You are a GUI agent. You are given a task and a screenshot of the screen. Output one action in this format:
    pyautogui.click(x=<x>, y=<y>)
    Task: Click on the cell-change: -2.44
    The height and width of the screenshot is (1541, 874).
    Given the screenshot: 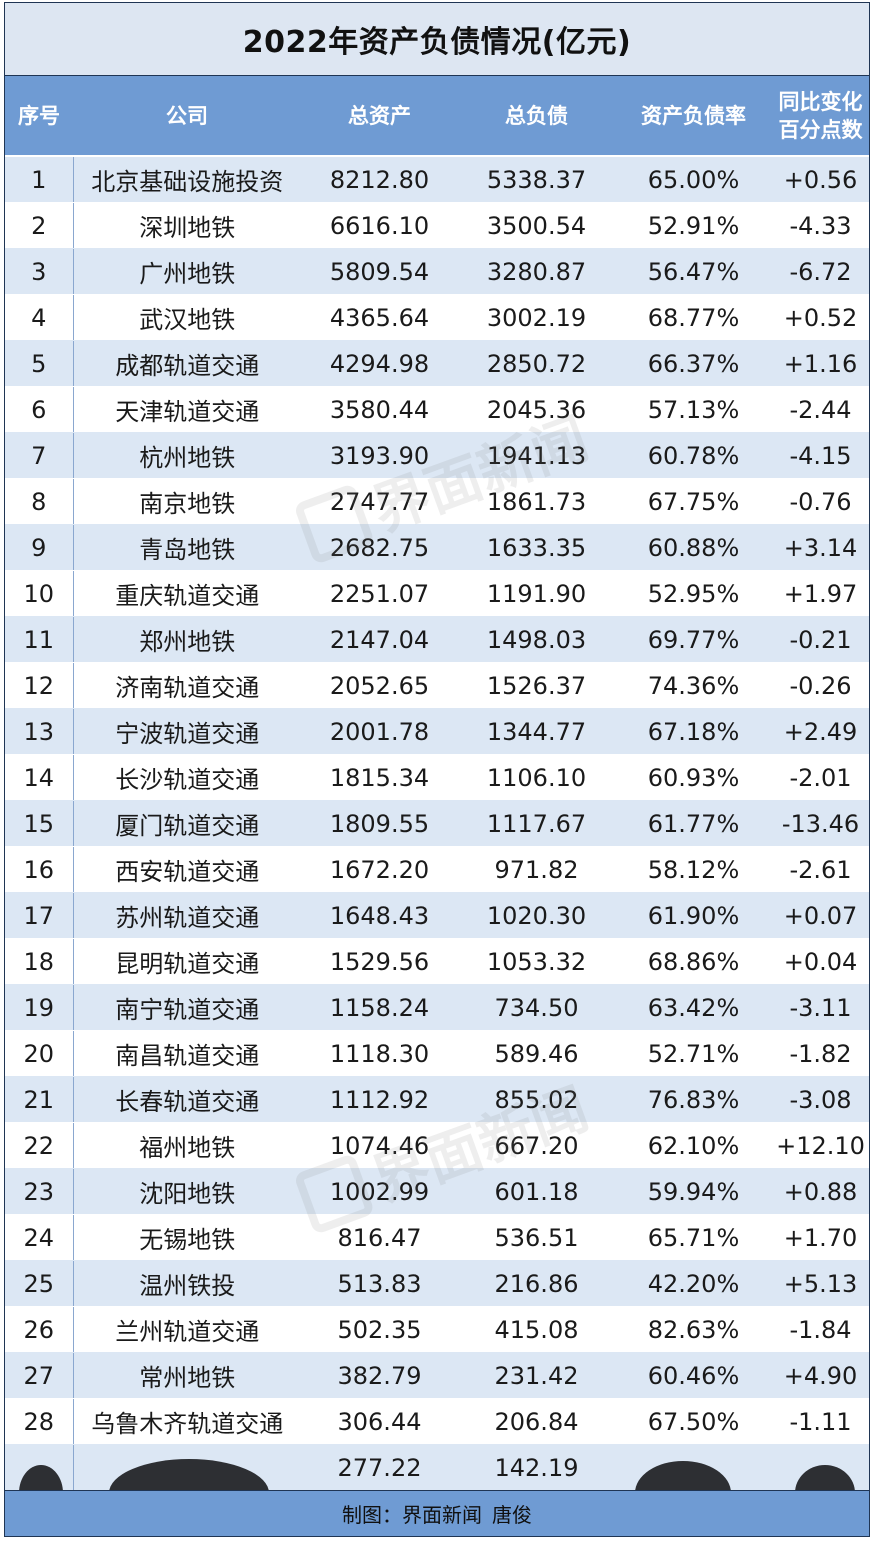 What is the action you would take?
    pyautogui.click(x=820, y=409)
    